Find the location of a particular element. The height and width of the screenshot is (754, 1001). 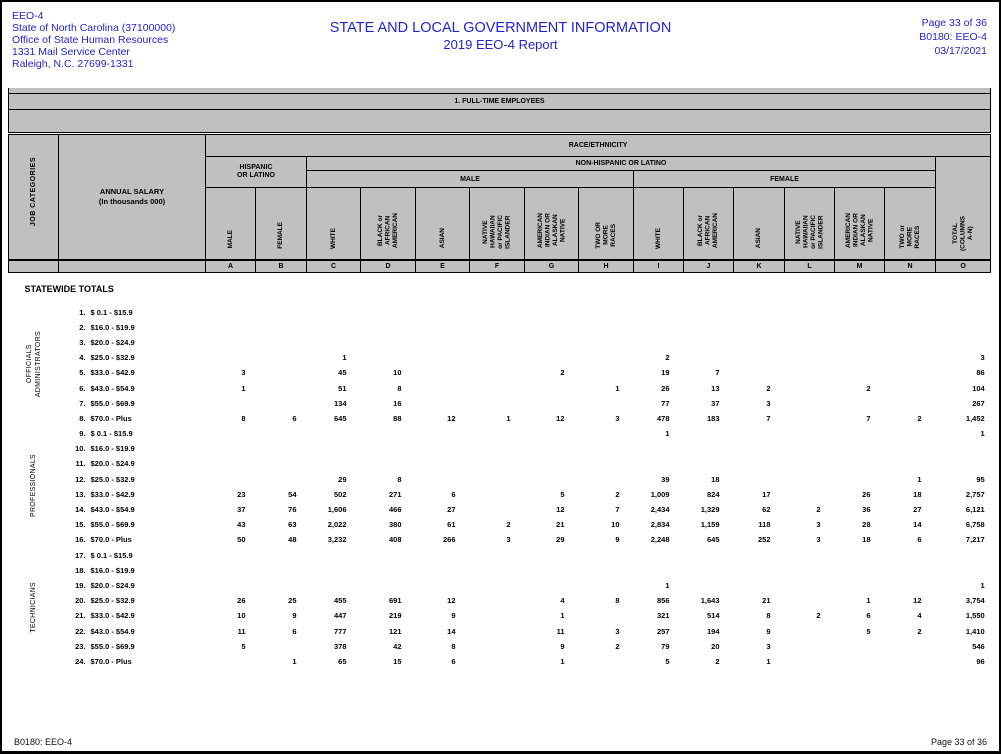

value-cell-b: 6 is located at coordinates (281, 631).